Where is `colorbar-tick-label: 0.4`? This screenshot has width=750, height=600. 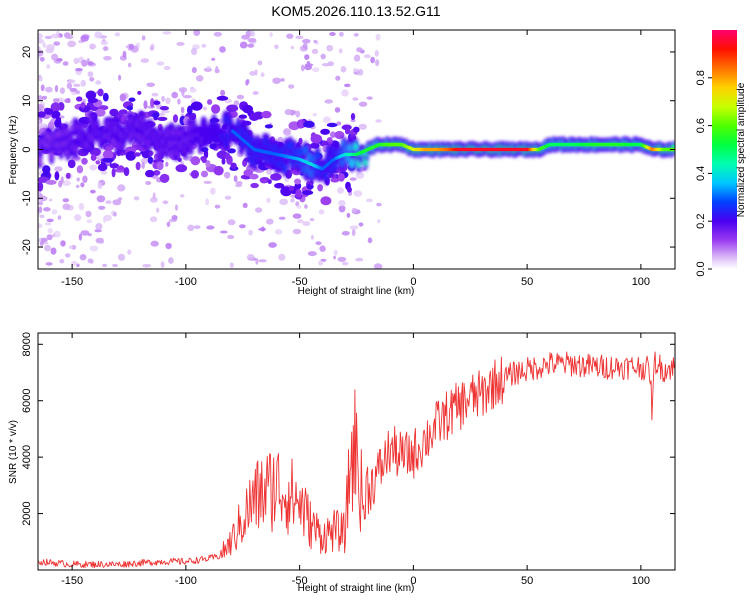 colorbar-tick-label: 0.4 is located at coordinates (701, 173).